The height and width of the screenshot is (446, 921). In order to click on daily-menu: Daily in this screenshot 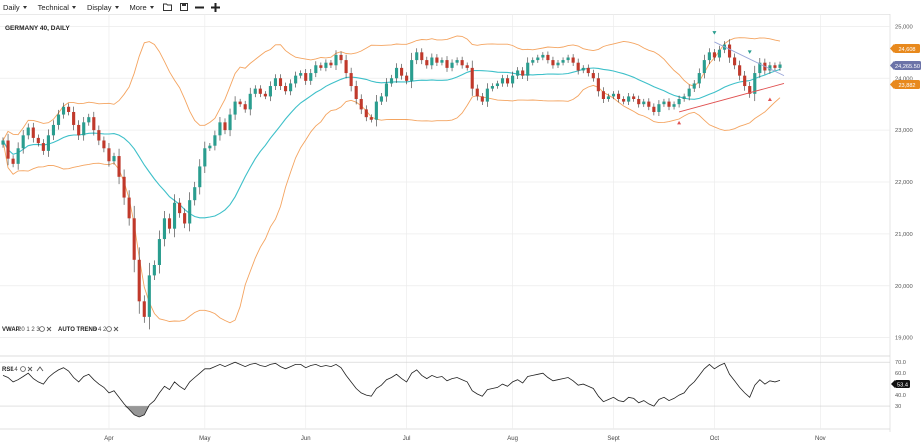, I will do `click(15, 7)`.